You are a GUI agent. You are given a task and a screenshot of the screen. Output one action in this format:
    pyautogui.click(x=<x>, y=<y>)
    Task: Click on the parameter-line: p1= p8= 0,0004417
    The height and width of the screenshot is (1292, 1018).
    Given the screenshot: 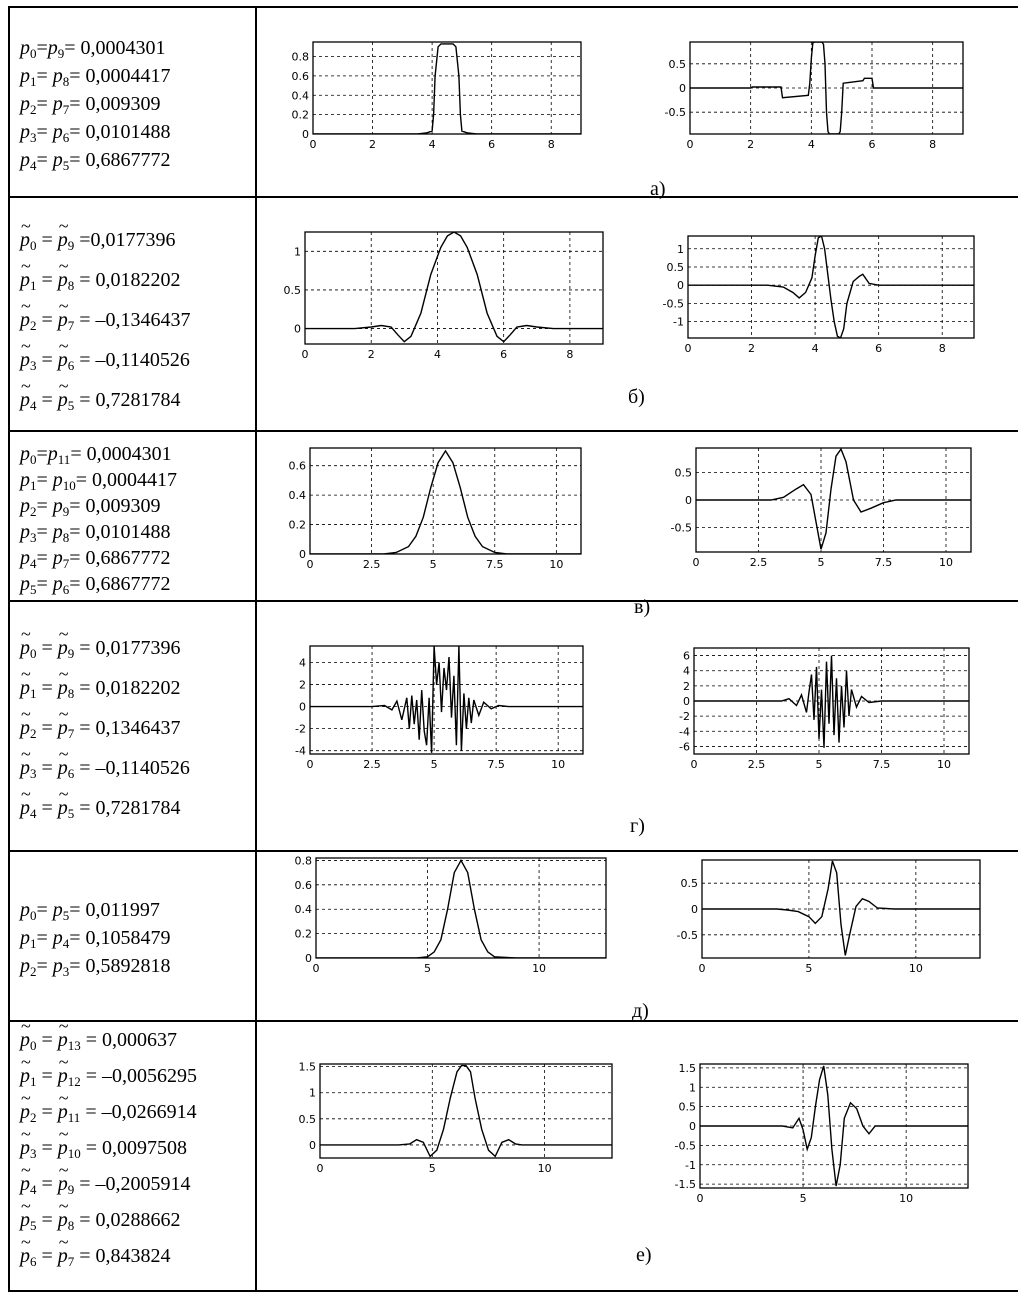 What is the action you would take?
    pyautogui.click(x=95, y=77)
    